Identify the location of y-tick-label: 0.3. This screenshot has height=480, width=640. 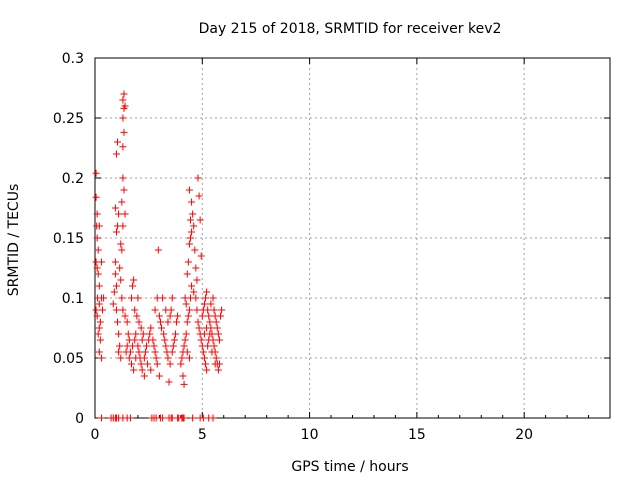
(73, 59).